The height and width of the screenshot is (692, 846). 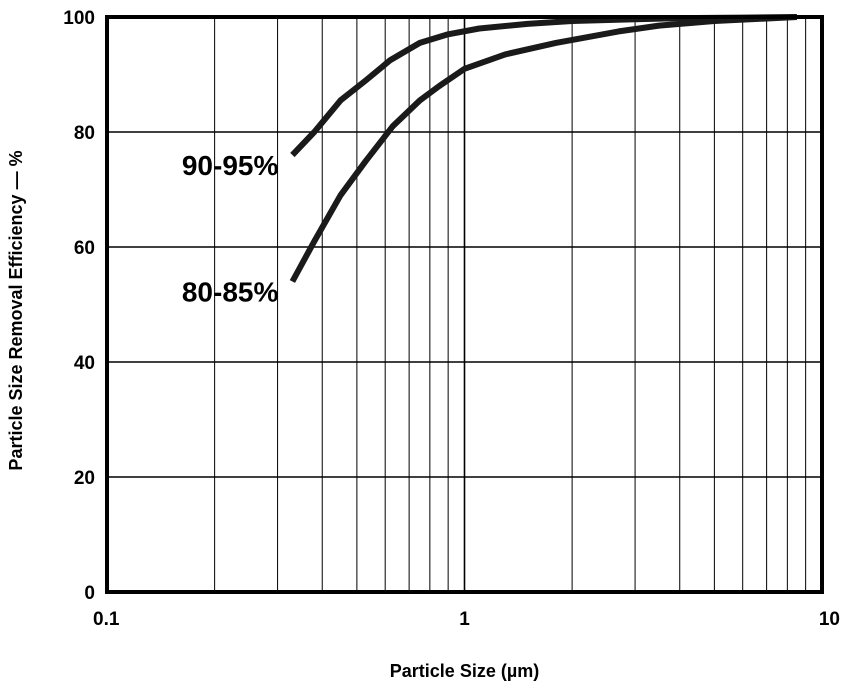 What do you see at coordinates (16, 310) in the screenshot?
I see `y-axis-label: Particle Size Removal Efficiency — %` at bounding box center [16, 310].